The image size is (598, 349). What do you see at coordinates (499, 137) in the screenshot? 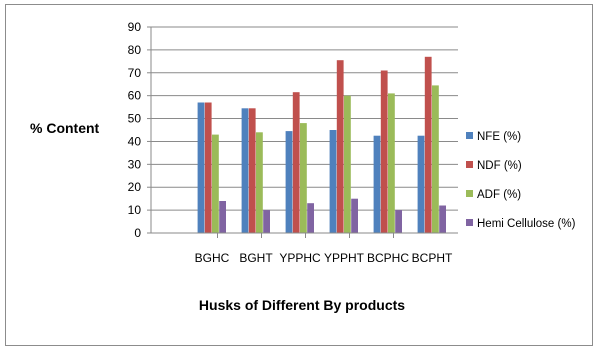
I see `legend-label: NFE (%)` at bounding box center [499, 137].